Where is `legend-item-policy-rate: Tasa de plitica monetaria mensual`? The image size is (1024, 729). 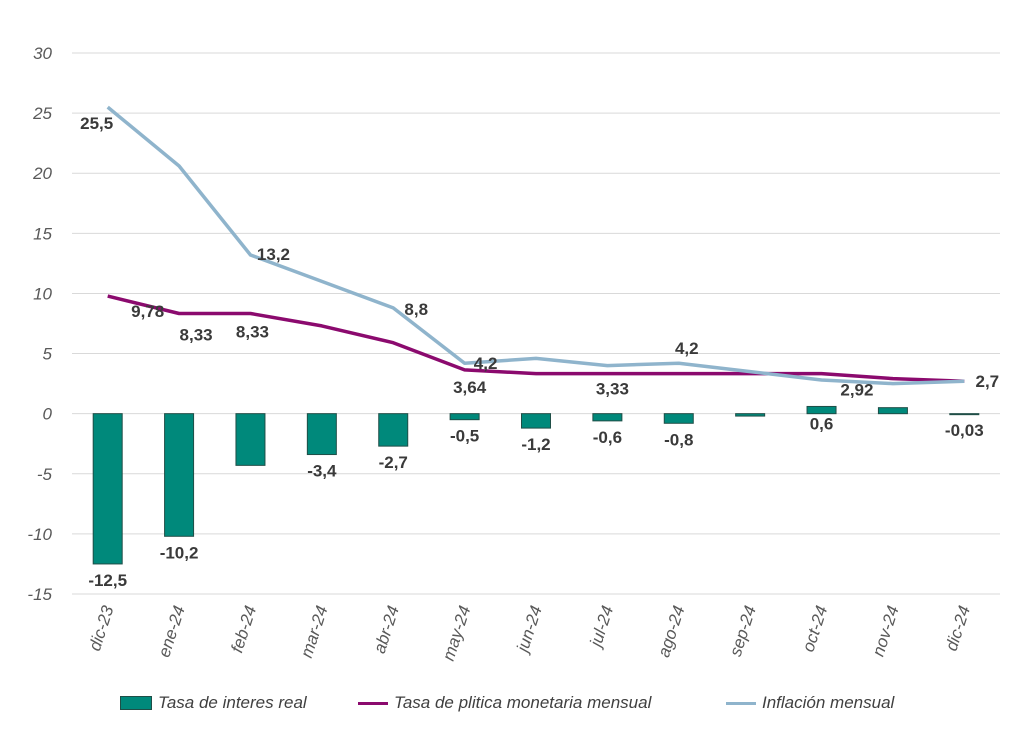
legend-item-policy-rate: Tasa de plitica monetaria mensual is located at coordinates (504, 703).